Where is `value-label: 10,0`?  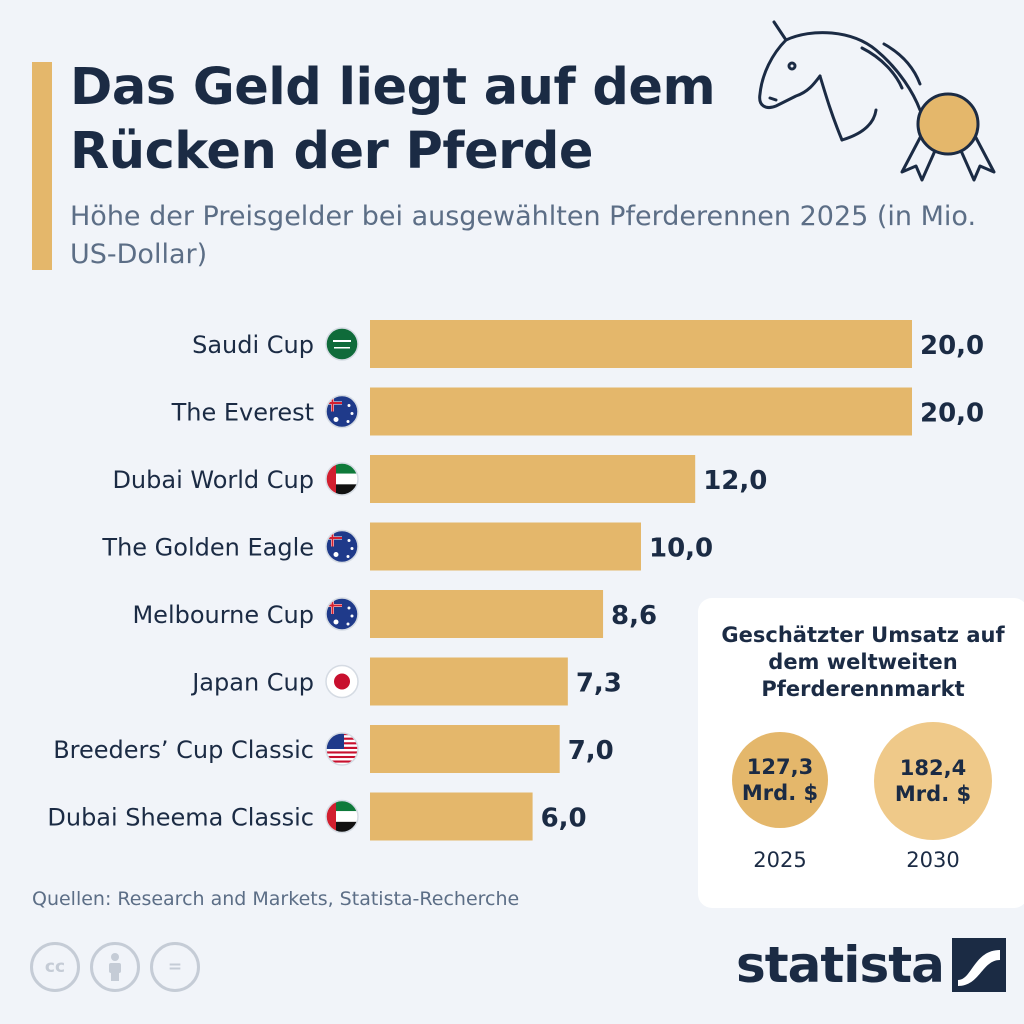
value-label: 10,0 is located at coordinates (681, 549).